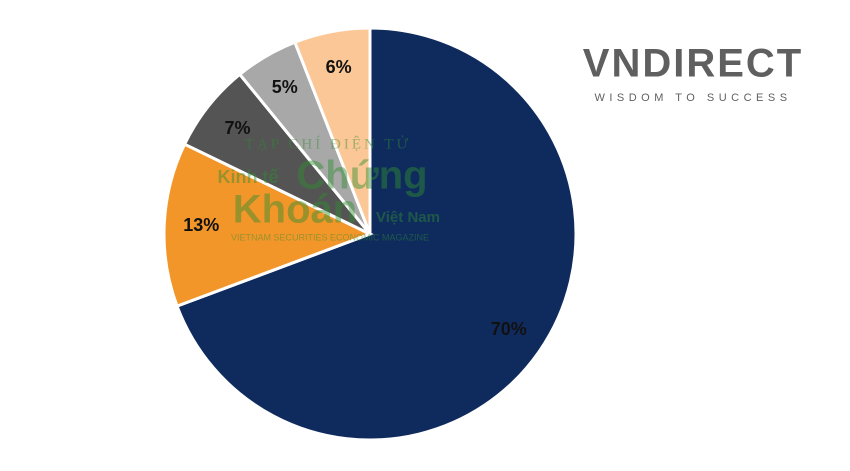 The width and height of the screenshot is (850, 471). What do you see at coordinates (339, 67) in the screenshot?
I see `data-label: 6%` at bounding box center [339, 67].